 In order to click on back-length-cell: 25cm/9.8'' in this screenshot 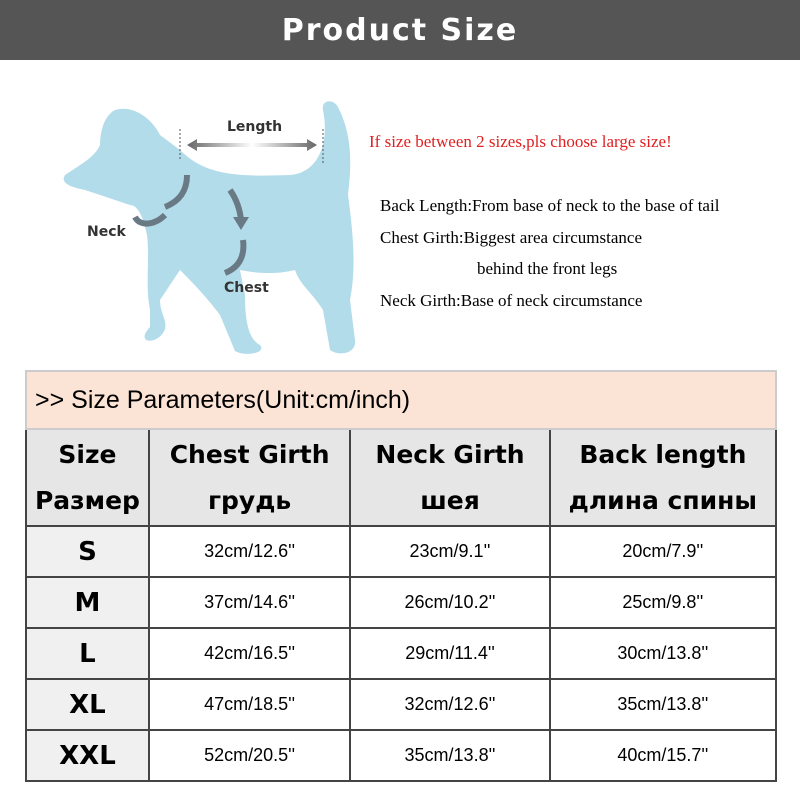, I will do `click(663, 602)`.